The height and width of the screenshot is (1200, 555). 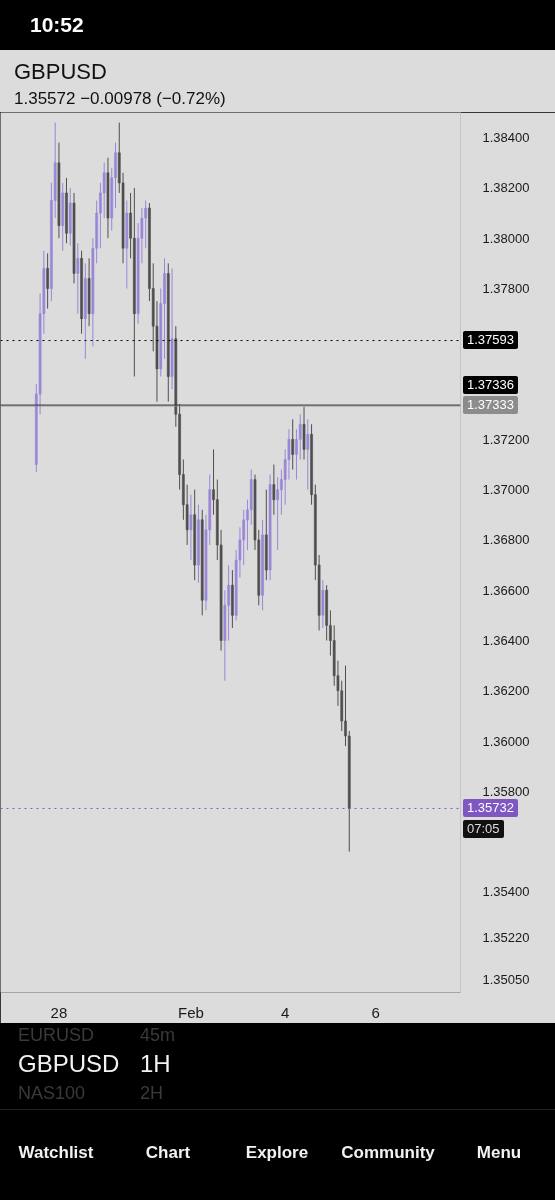 I want to click on y-tick-label: 1.37800, so click(x=506, y=288).